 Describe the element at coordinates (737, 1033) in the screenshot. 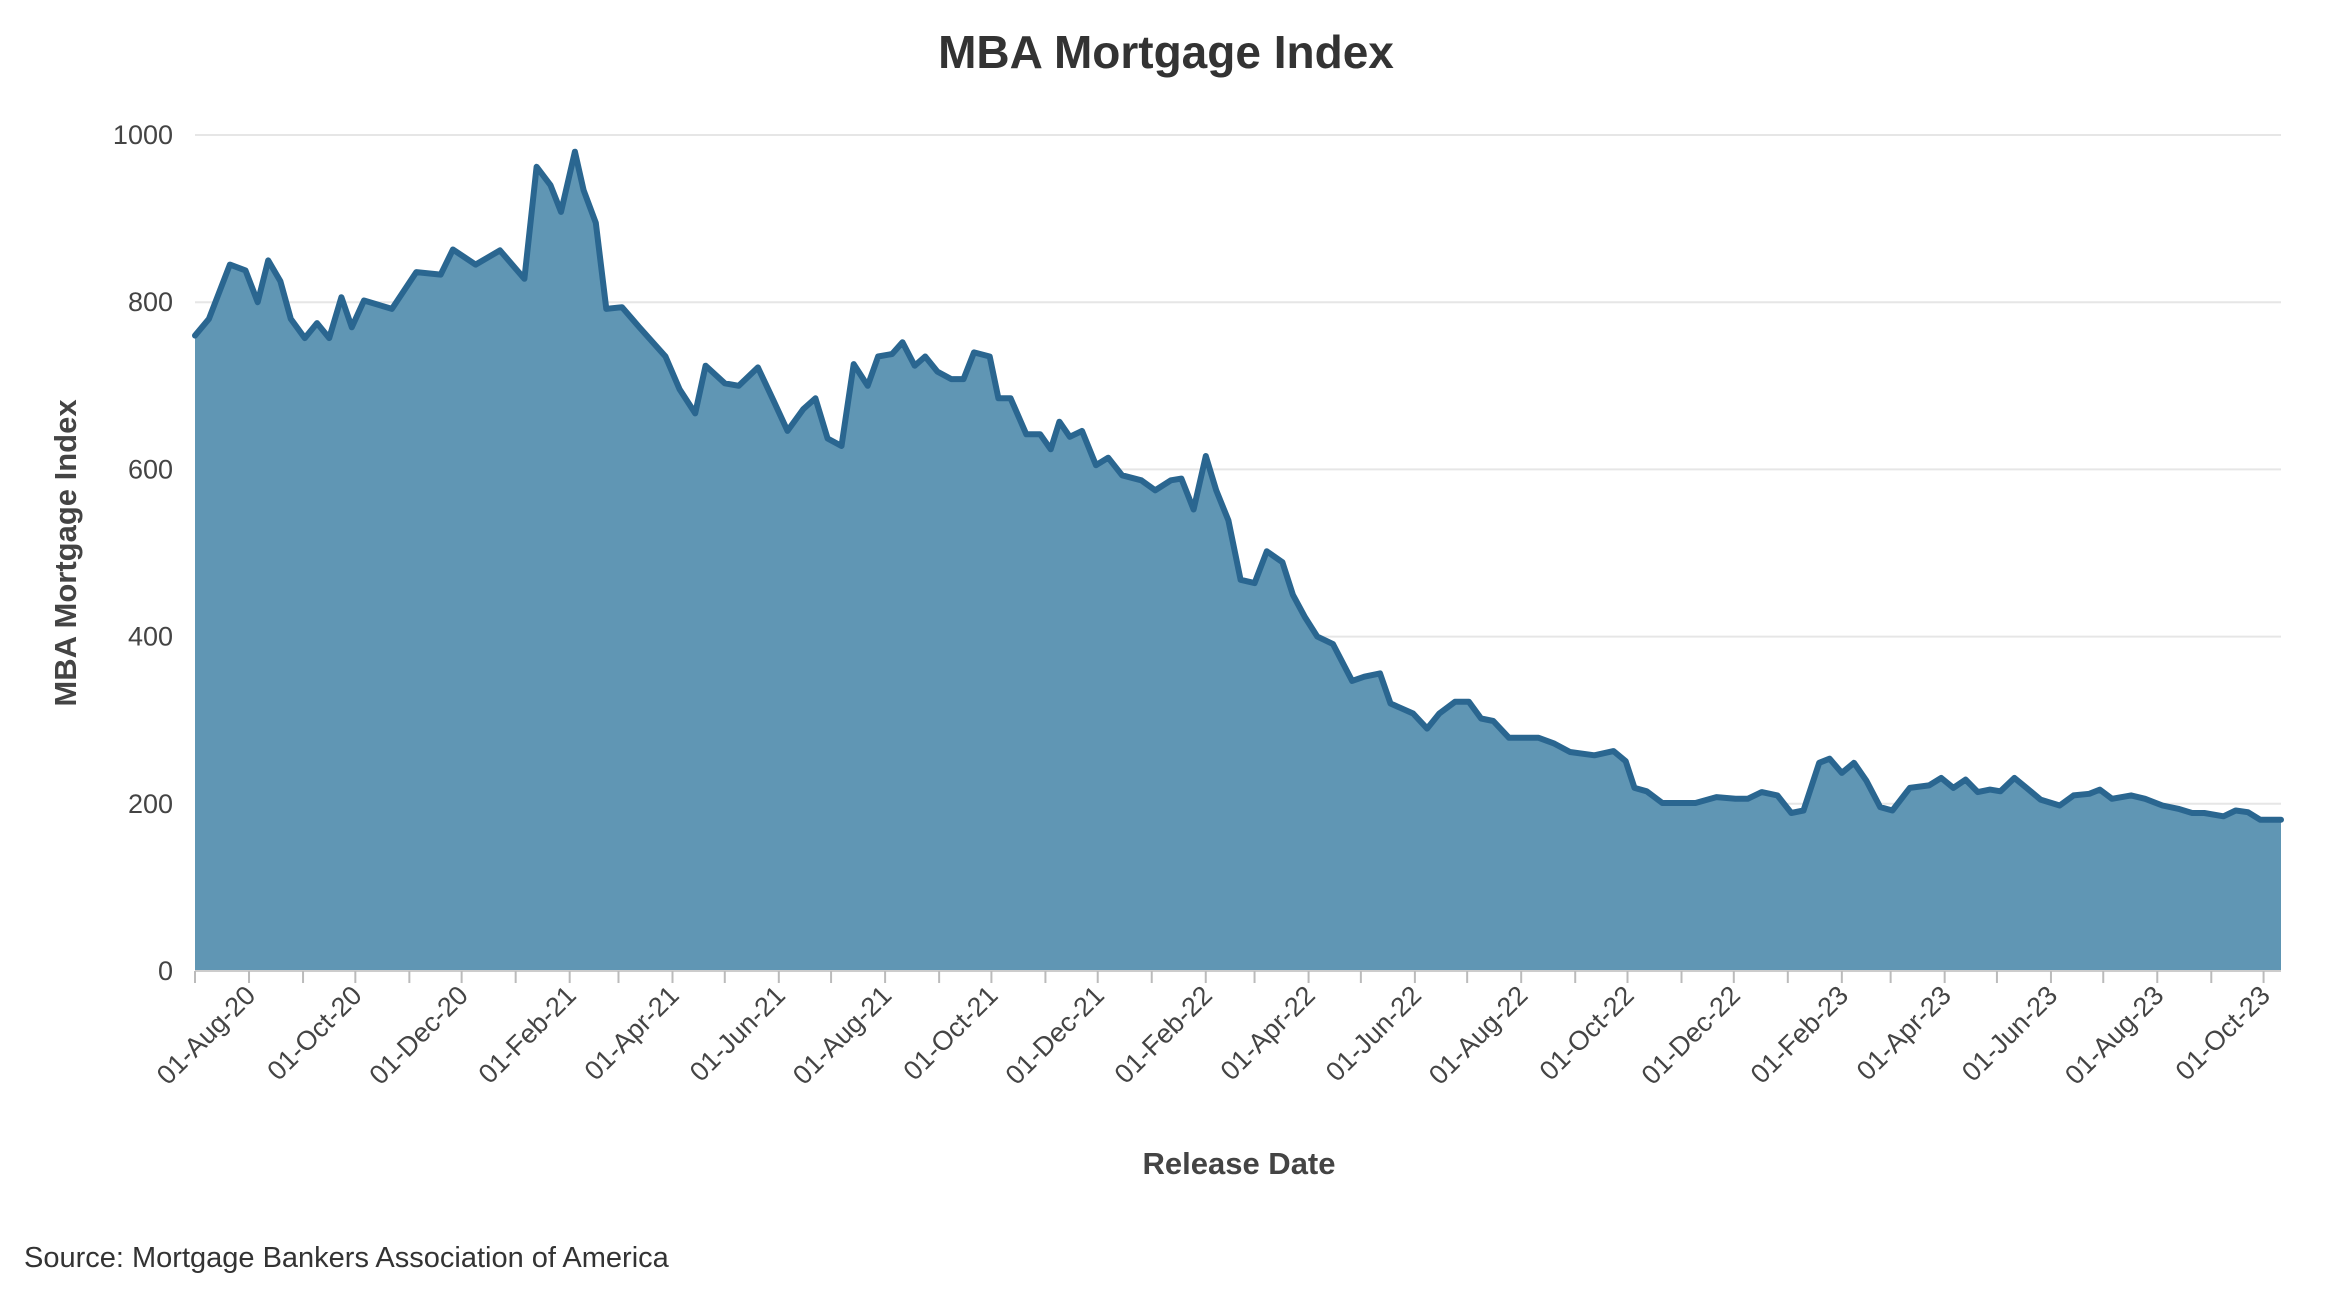

I see `x-tick-label: 01-Jun-21` at that location.